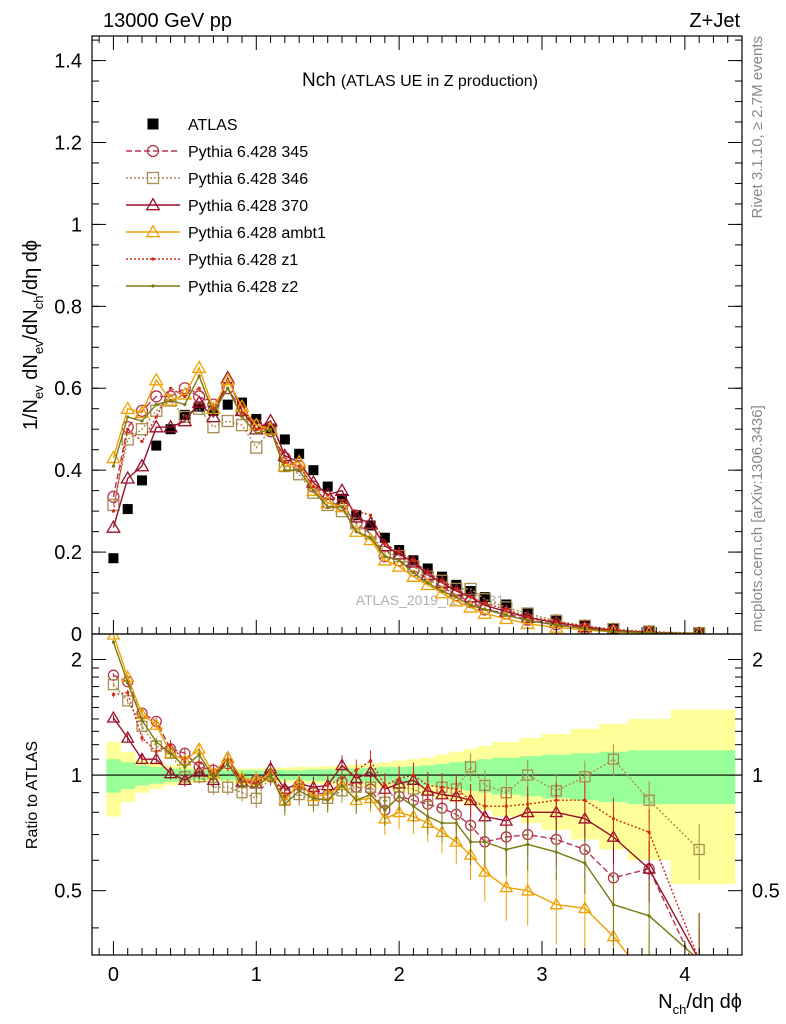 This screenshot has width=786, height=1024. What do you see at coordinates (248, 152) in the screenshot?
I see `legend-label: Pythia 6.428 345` at bounding box center [248, 152].